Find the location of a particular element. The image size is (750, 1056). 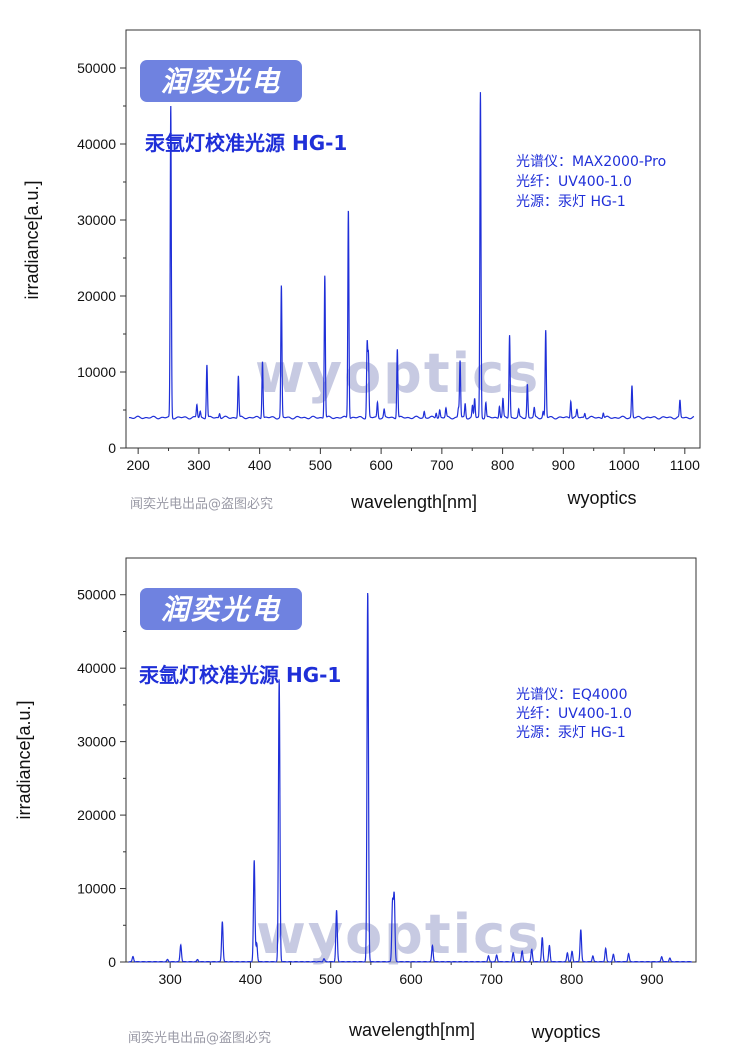

info-line-spectrometer: 光谱仪：MAX2000-Pro is located at coordinates (591, 162).